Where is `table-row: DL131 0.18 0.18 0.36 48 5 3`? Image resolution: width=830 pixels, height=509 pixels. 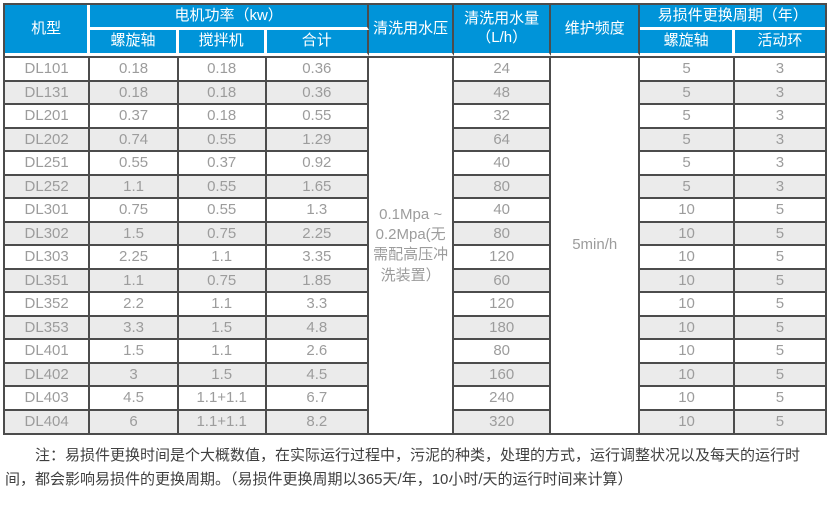 table-row: DL131 0.18 0.18 0.36 48 5 3 is located at coordinates (415, 93).